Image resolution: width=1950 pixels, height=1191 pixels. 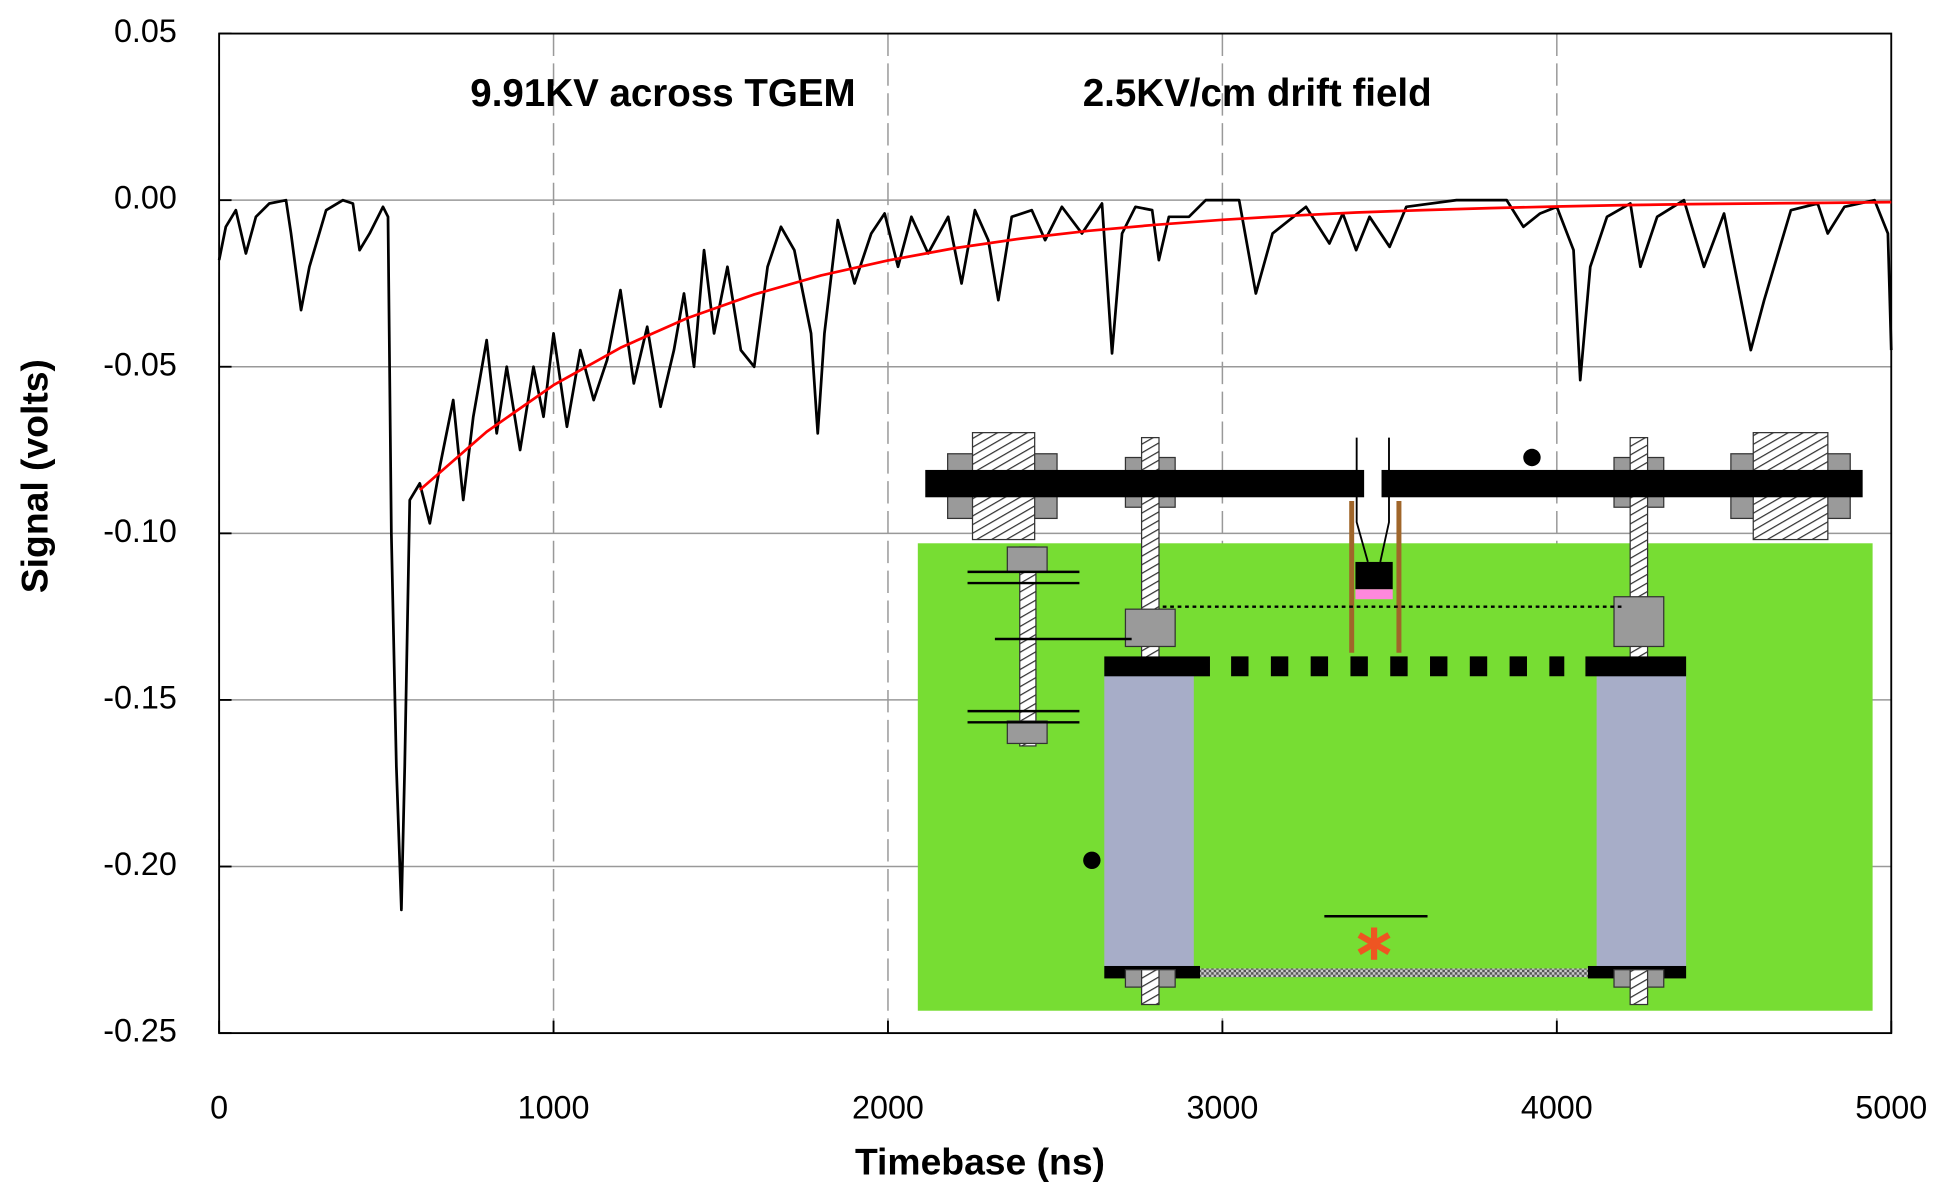 What do you see at coordinates (34, 476) in the screenshot?
I see `y-axis-label: Signal (volts)` at bounding box center [34, 476].